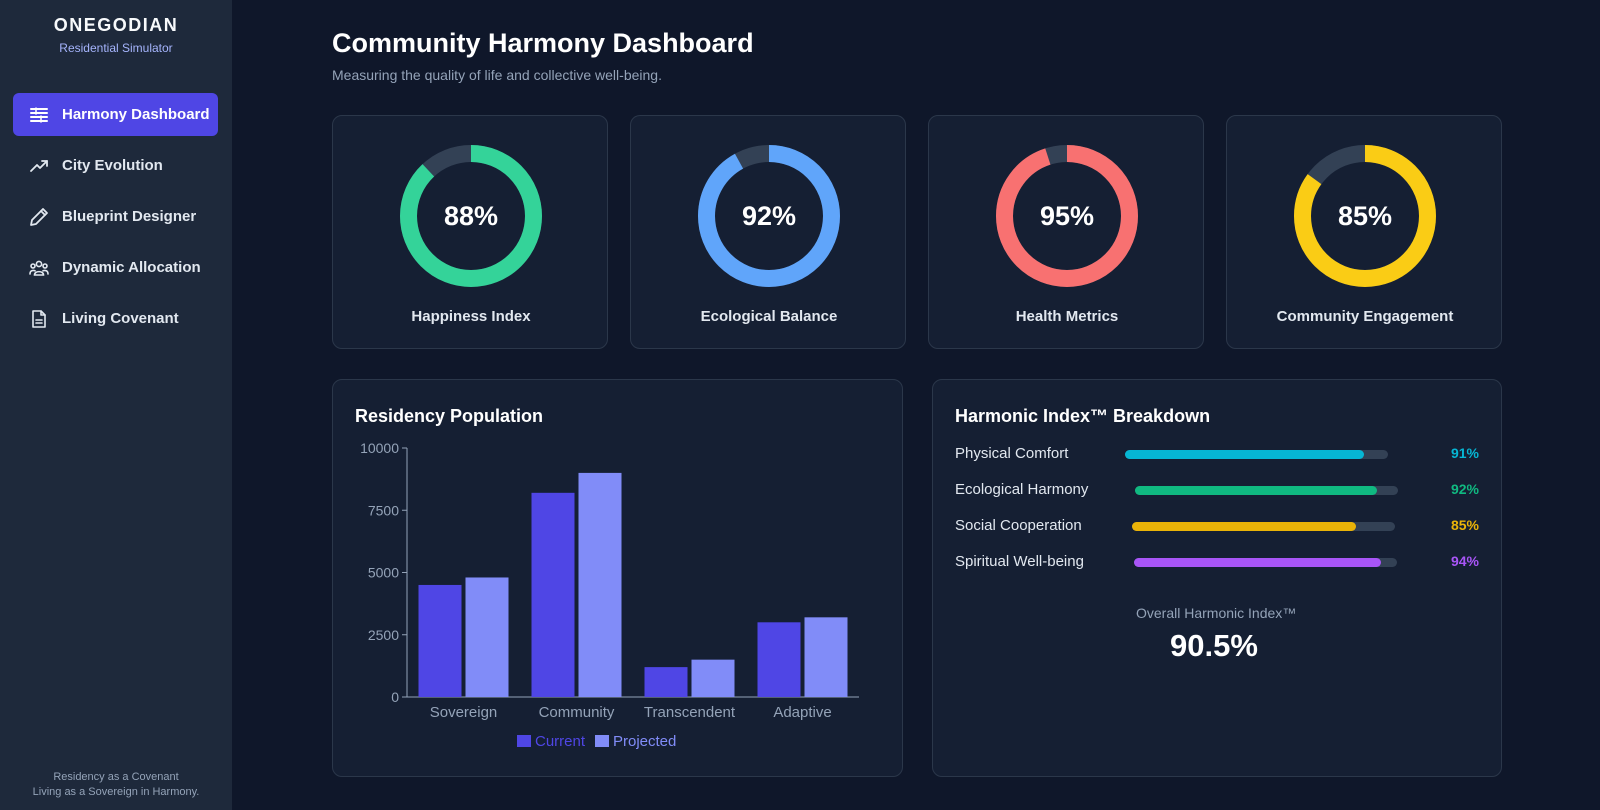  I want to click on metric-card-health: 95% Health Metrics, so click(1066, 232).